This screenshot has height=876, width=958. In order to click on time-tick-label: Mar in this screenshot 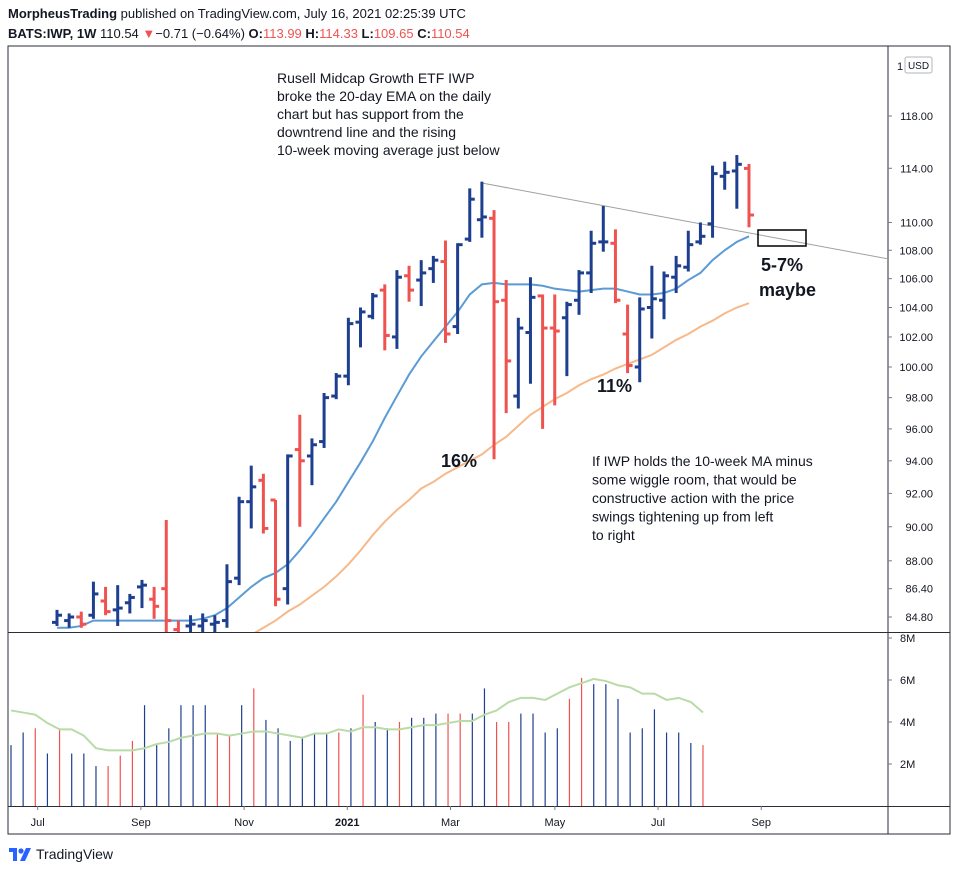, I will do `click(450, 823)`.